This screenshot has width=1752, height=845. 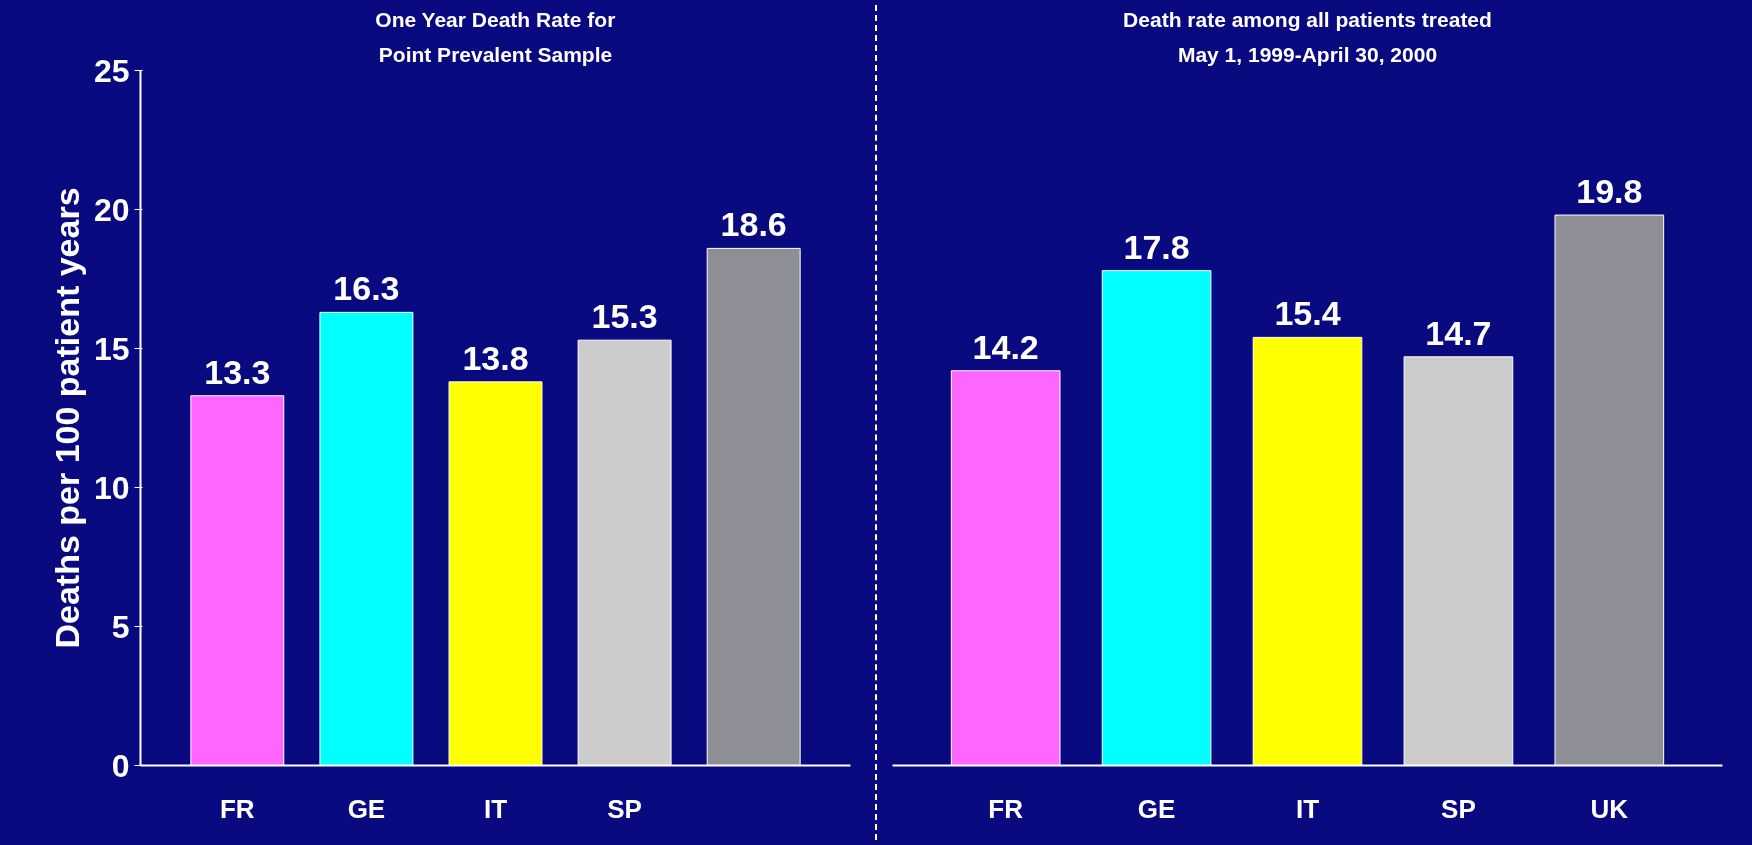 What do you see at coordinates (111, 348) in the screenshot?
I see `y-tick-label: 15` at bounding box center [111, 348].